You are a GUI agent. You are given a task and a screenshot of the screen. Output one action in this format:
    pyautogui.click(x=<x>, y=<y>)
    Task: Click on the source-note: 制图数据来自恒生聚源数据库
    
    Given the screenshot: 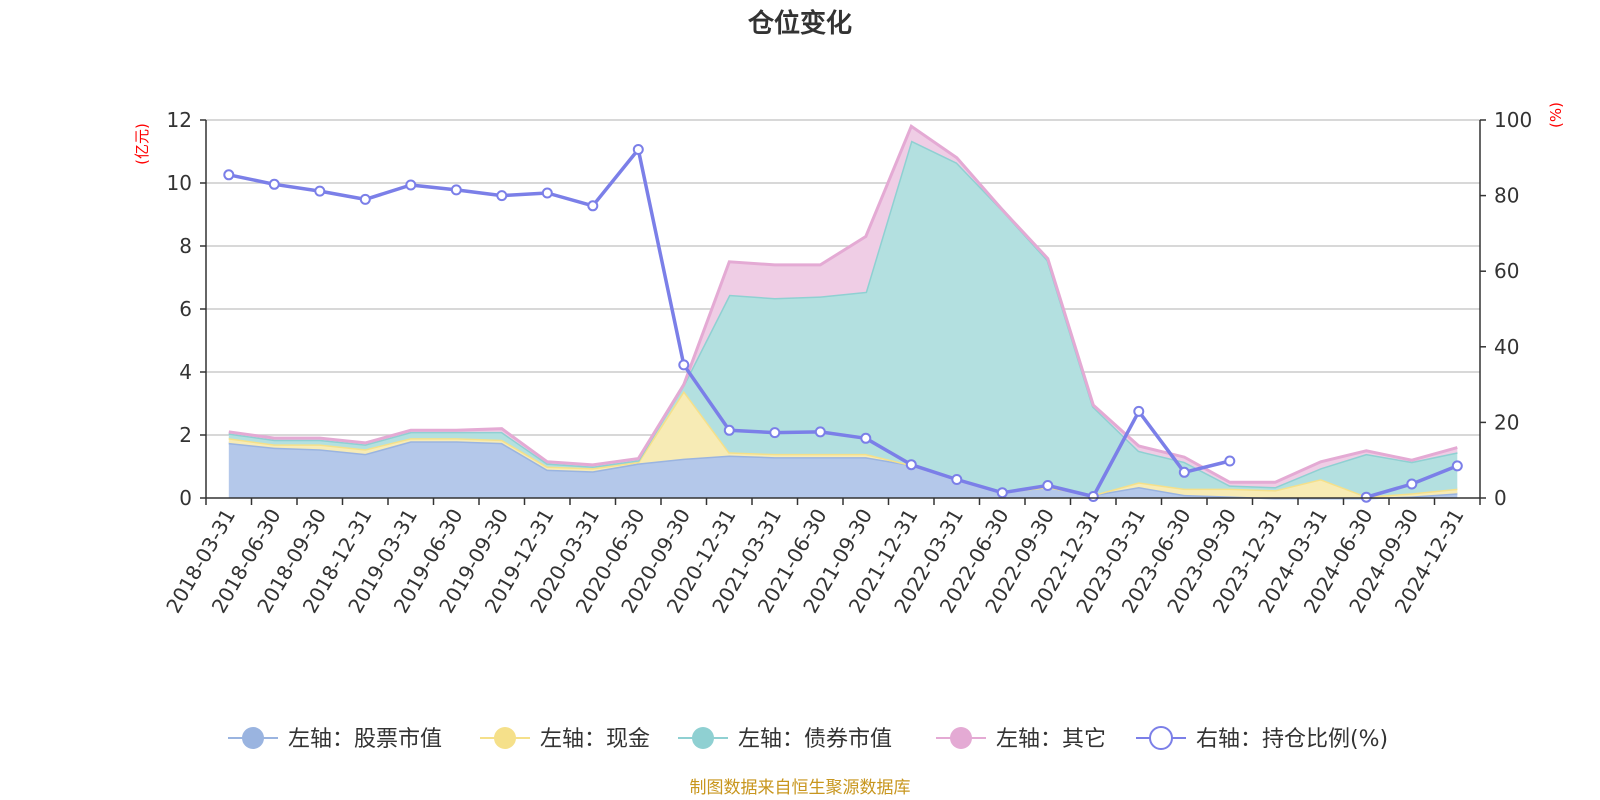 What is the action you would take?
    pyautogui.click(x=800, y=788)
    